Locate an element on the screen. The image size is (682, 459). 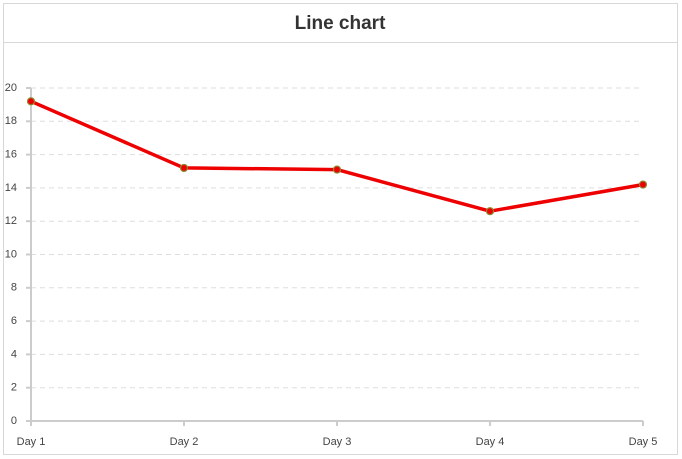
y-tick-label: 12 is located at coordinates (11, 221).